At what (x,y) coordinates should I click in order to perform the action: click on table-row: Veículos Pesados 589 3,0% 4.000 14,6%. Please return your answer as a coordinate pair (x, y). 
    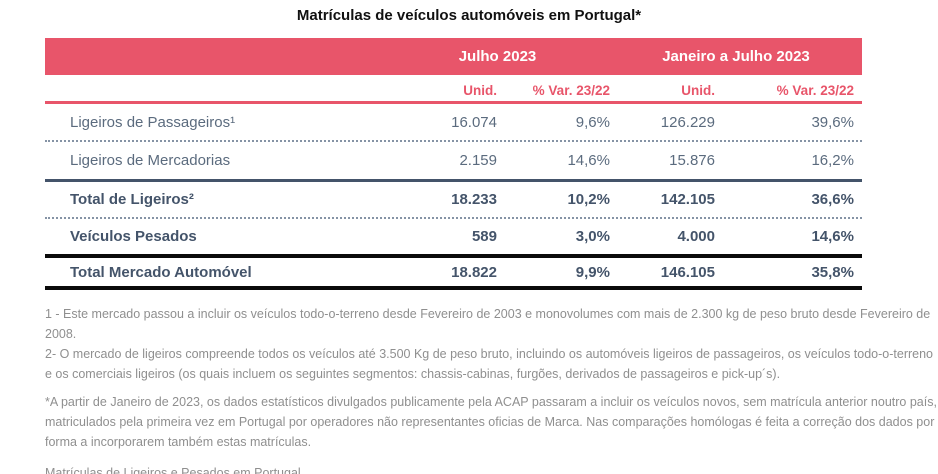
    Looking at the image, I should click on (453, 238).